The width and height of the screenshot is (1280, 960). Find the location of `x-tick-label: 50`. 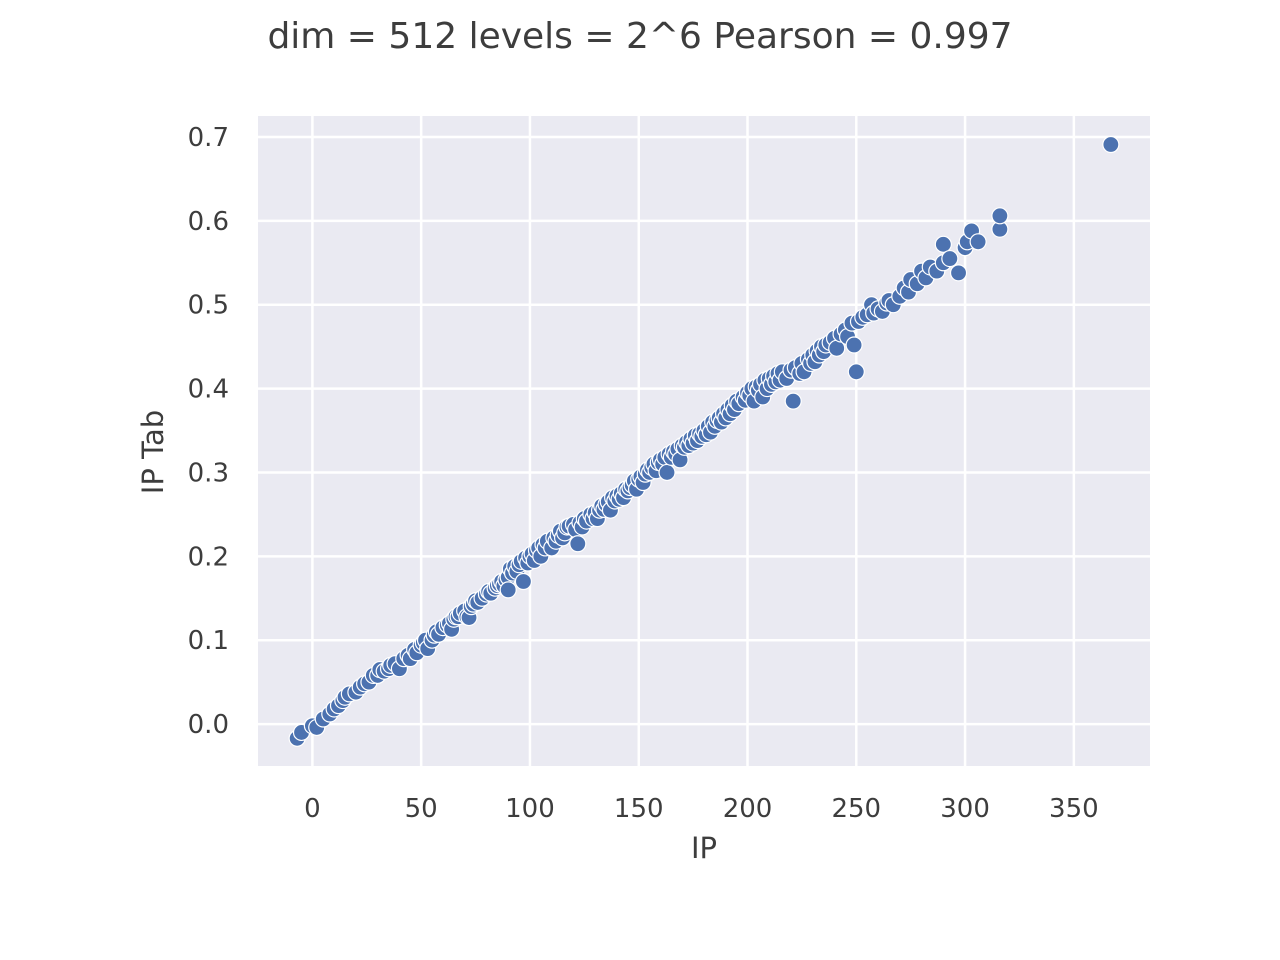

x-tick-label: 50 is located at coordinates (421, 809).